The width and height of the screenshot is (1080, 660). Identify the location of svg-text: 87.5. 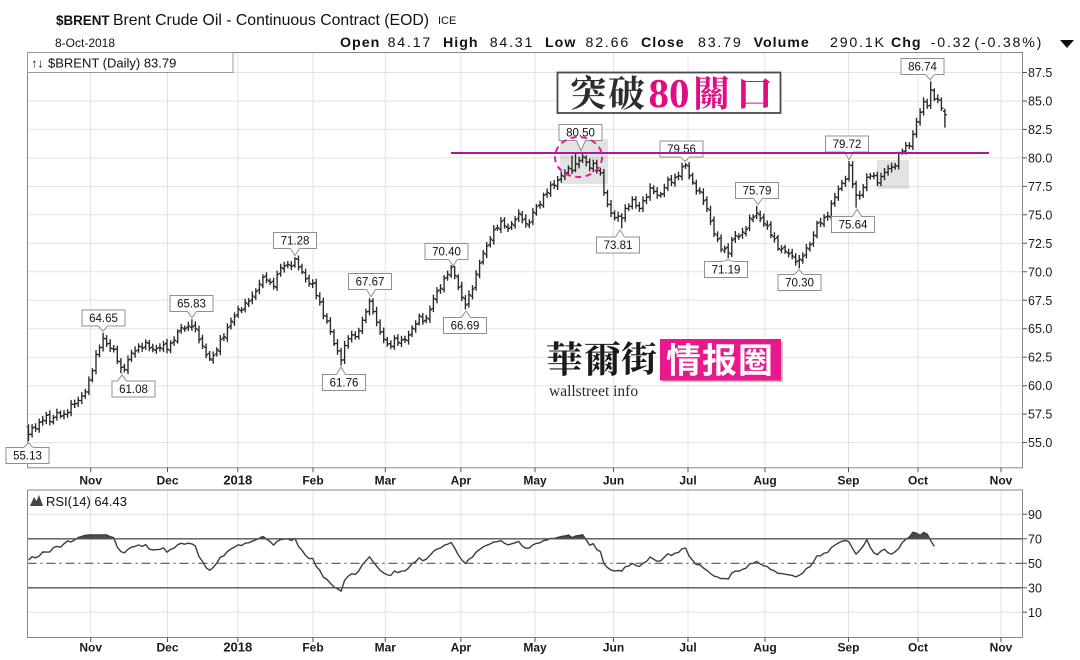
(1040, 73).